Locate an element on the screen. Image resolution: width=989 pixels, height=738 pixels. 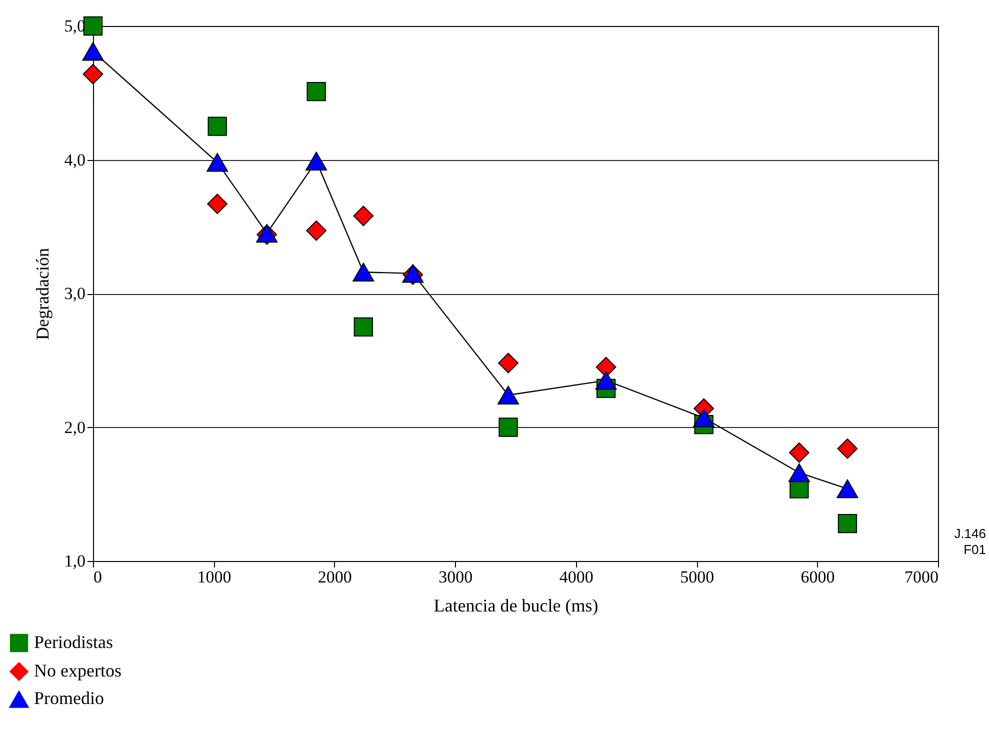
y-axis-title: Degradación is located at coordinates (42, 294).